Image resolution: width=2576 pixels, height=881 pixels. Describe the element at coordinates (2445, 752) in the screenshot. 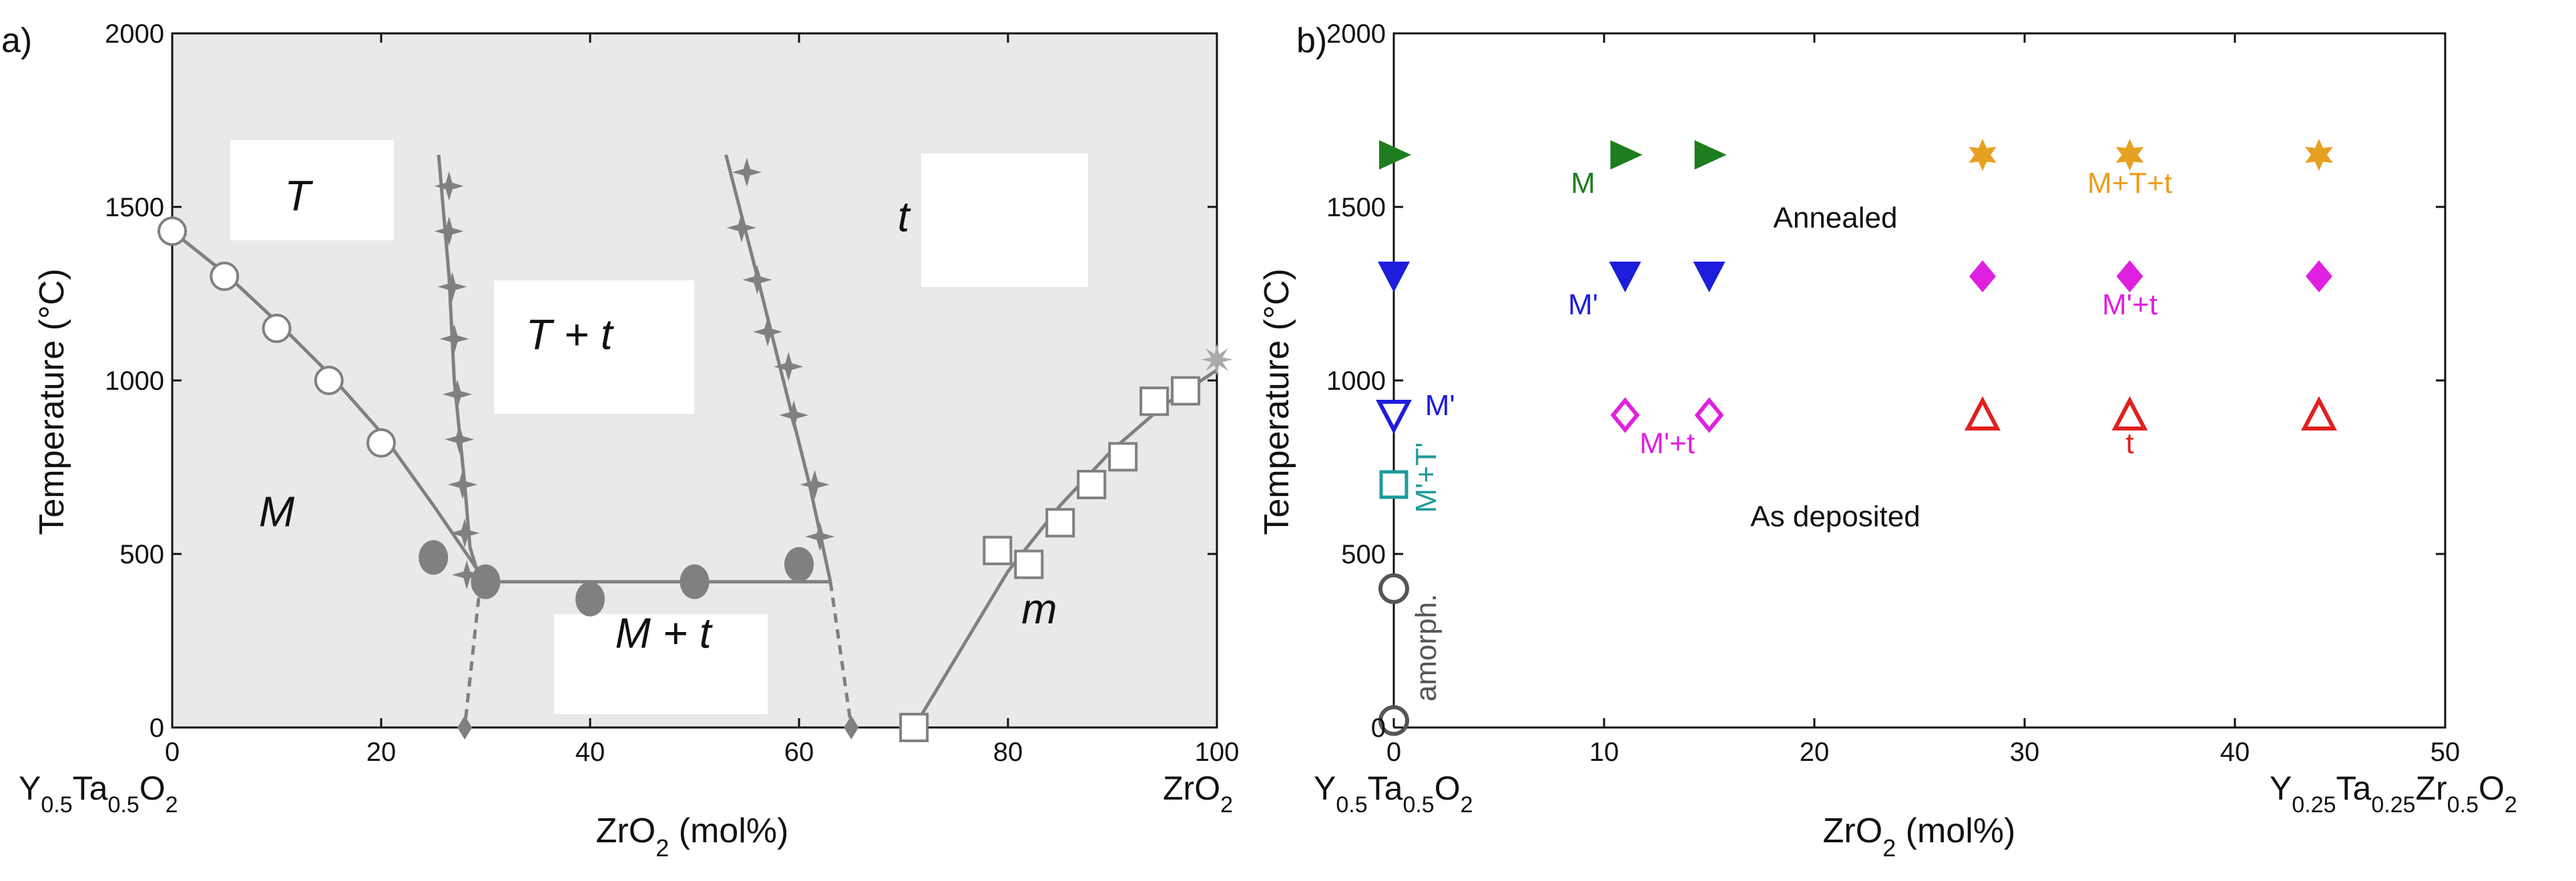

I see `panel-b-xtick-label: 50` at that location.